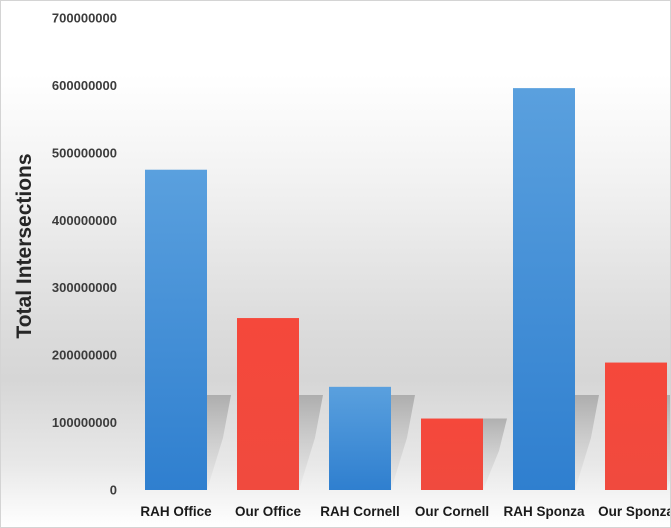 Image resolution: width=671 pixels, height=528 pixels. Describe the element at coordinates (84, 422) in the screenshot. I see `y-tick-label: 100000000` at that location.